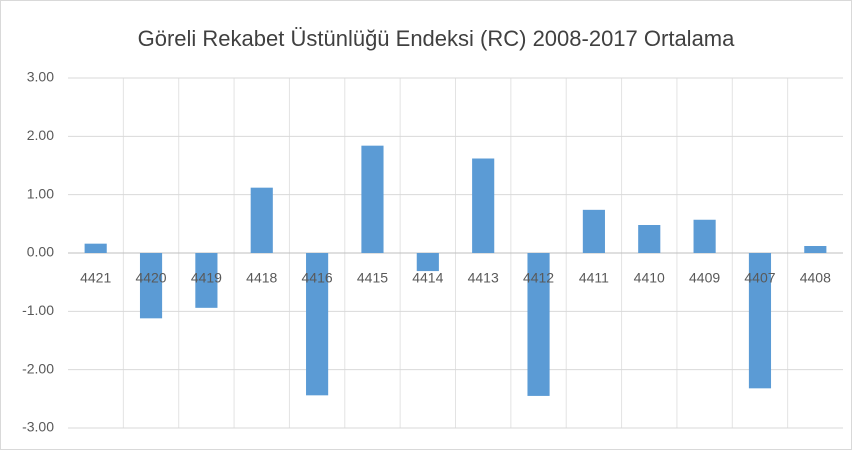  Describe the element at coordinates (38, 310) in the screenshot. I see `y-tick-label: -1.00` at that location.